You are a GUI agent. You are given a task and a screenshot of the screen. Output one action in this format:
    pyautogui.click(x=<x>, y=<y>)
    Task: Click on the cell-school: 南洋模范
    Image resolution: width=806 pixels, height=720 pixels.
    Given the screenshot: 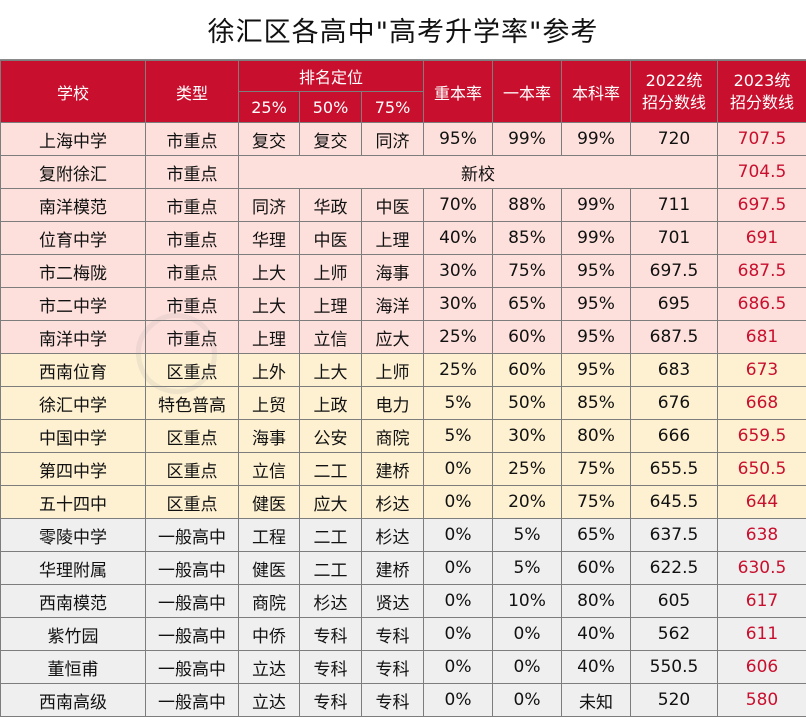 What is the action you would take?
    pyautogui.click(x=73, y=205)
    